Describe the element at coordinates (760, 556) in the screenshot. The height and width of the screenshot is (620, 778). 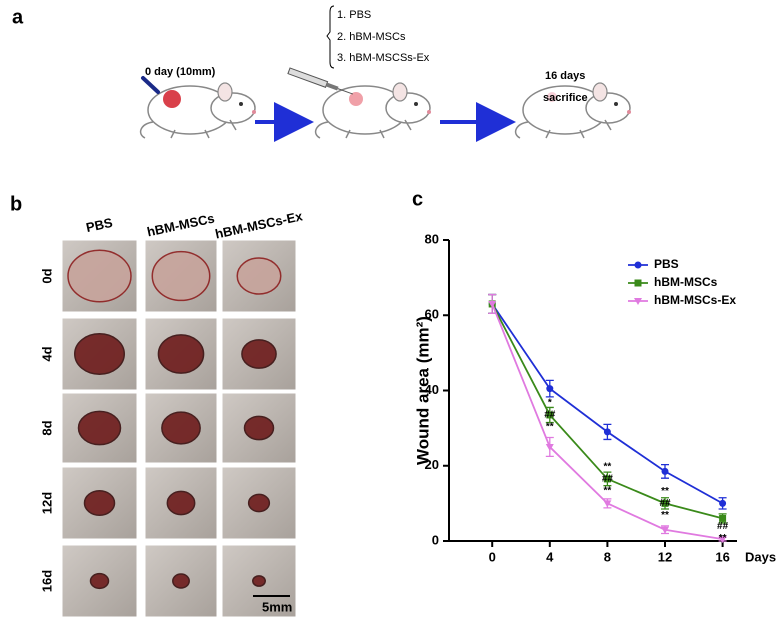
I see `x-axis-label: Days` at that location.